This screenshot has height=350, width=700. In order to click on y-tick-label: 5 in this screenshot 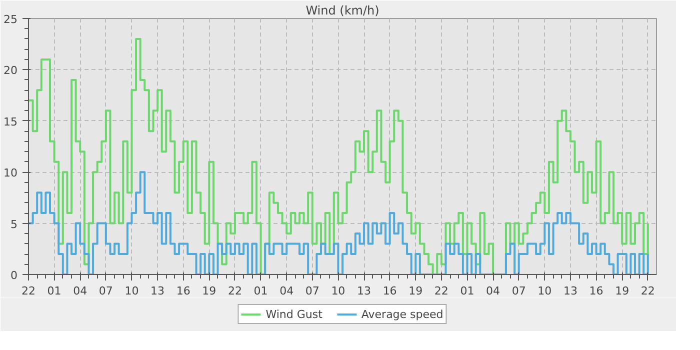, I will do `click(14, 224)`.